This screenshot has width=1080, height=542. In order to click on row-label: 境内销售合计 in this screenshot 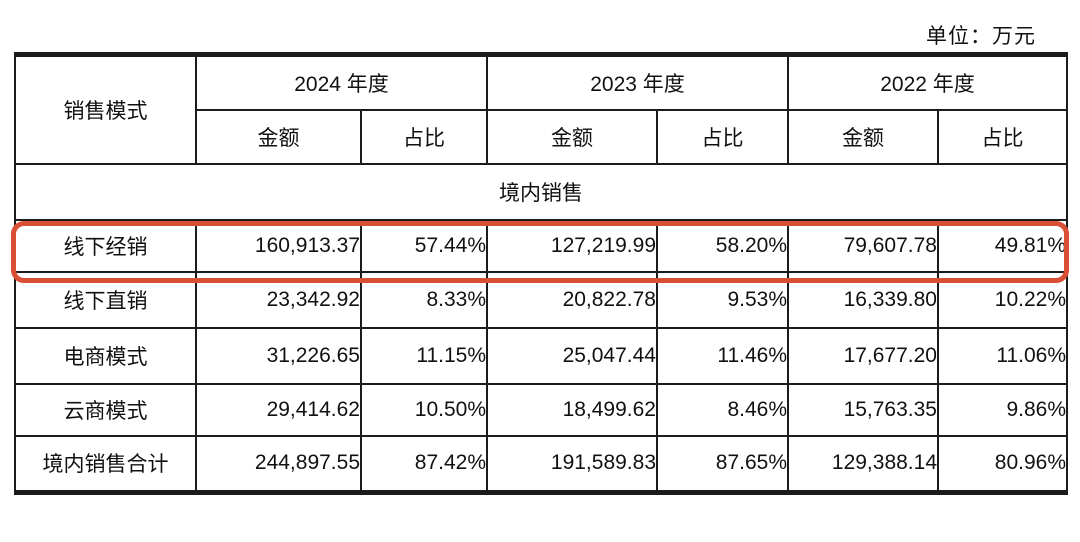, I will do `click(105, 464)`.